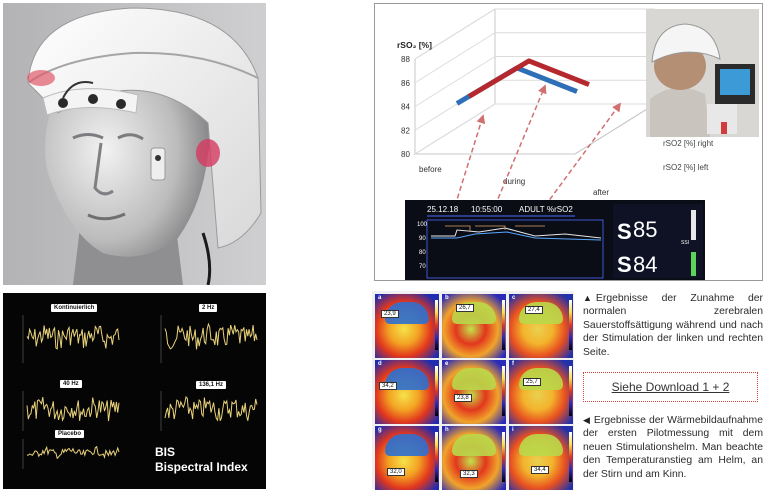 The width and height of the screenshot is (769, 494). I want to click on thermal-cell-d: d 34,2, so click(407, 392).